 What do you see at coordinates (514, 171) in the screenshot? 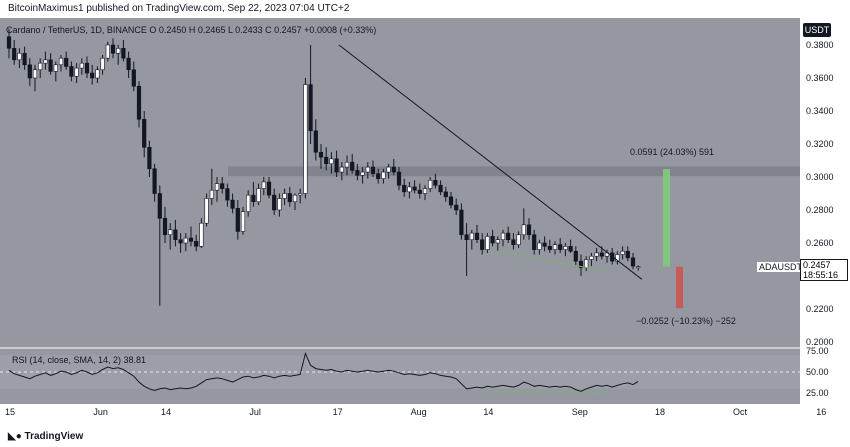
I see `resistance-zone` at bounding box center [514, 171].